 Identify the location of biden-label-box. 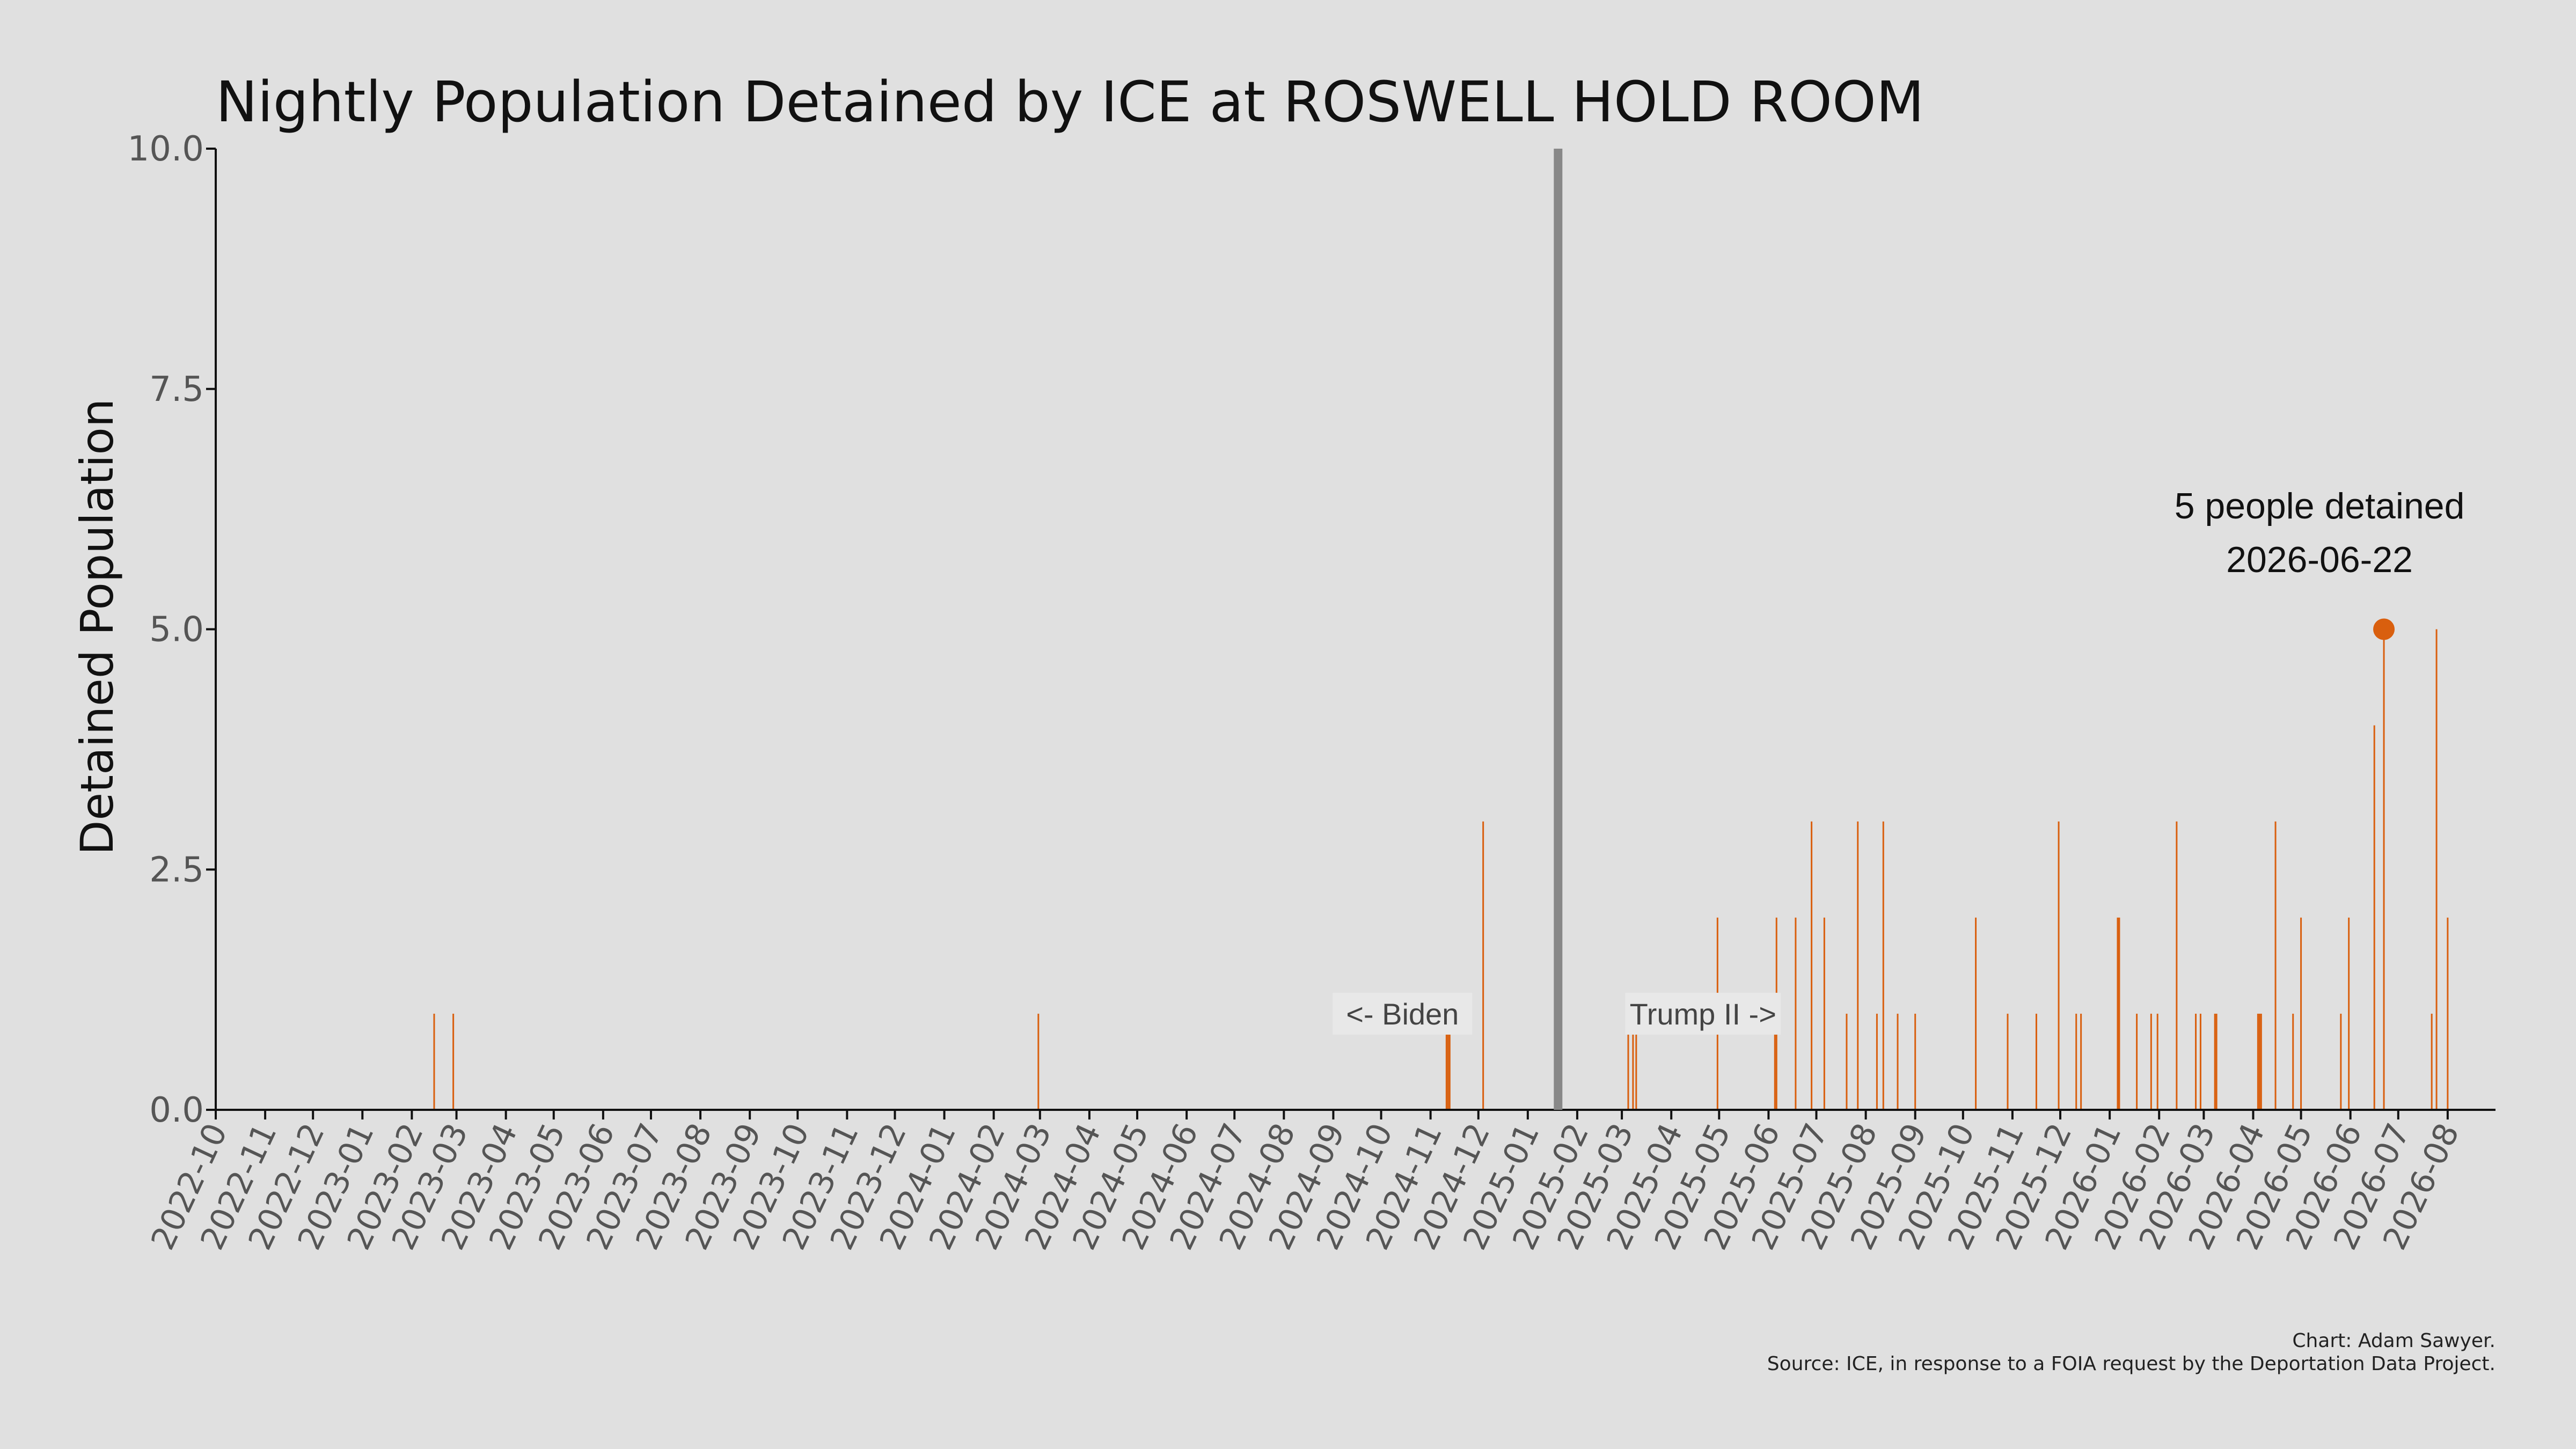
(1403, 1013).